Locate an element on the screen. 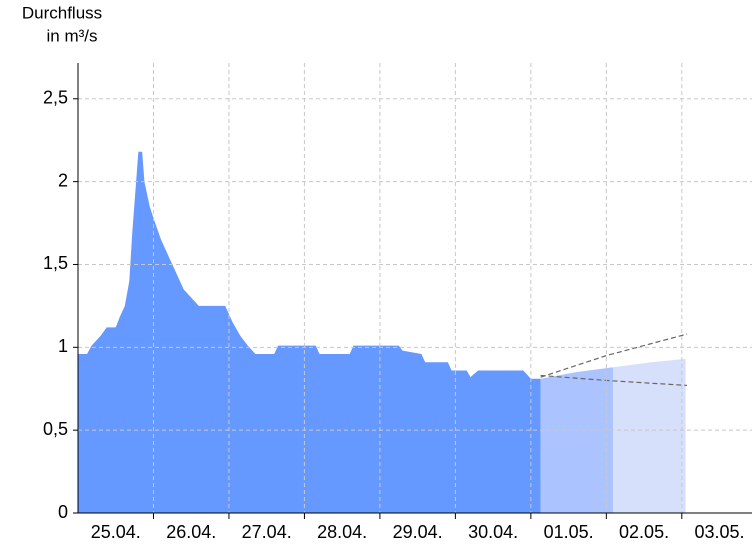 This screenshot has width=756, height=546. x-tick-label: 27.04. is located at coordinates (267, 532).